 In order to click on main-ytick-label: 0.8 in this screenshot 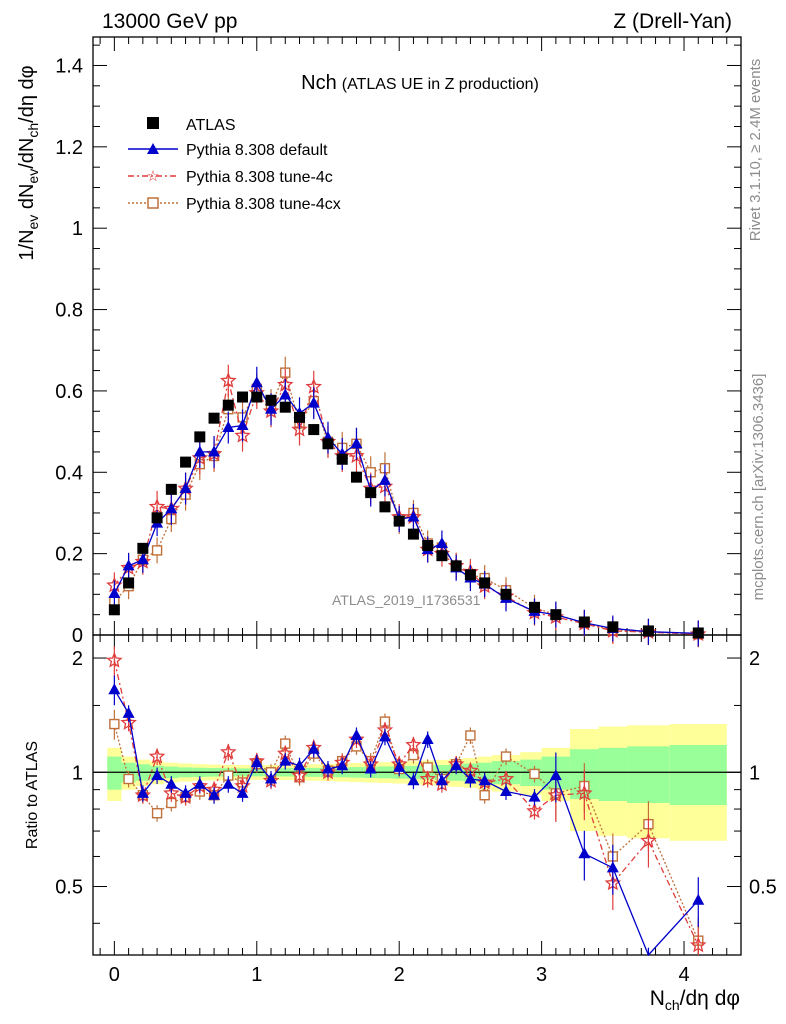, I will do `click(69, 311)`.